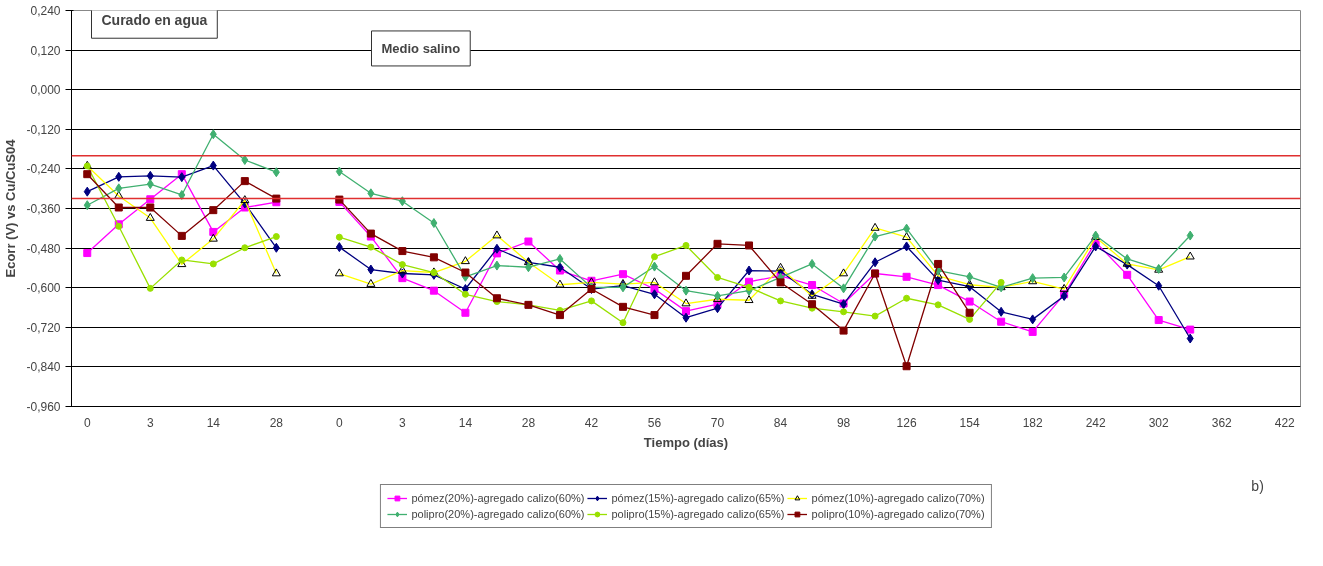 The width and height of the screenshot is (1323, 566). What do you see at coordinates (698, 514) in the screenshot?
I see `legend-label: polipro(15%)-agregado calizo(65%)` at bounding box center [698, 514].